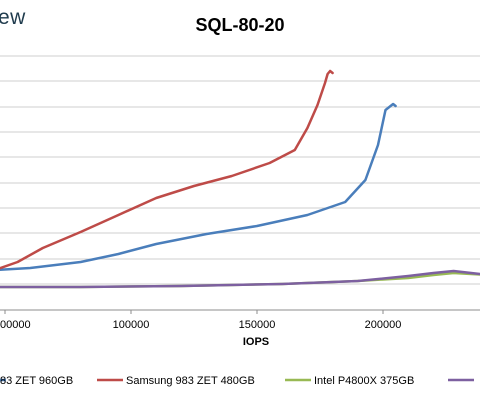 The width and height of the screenshot is (480, 401). What do you see at coordinates (131, 325) in the screenshot?
I see `x-tick-label: 100000` at bounding box center [131, 325].